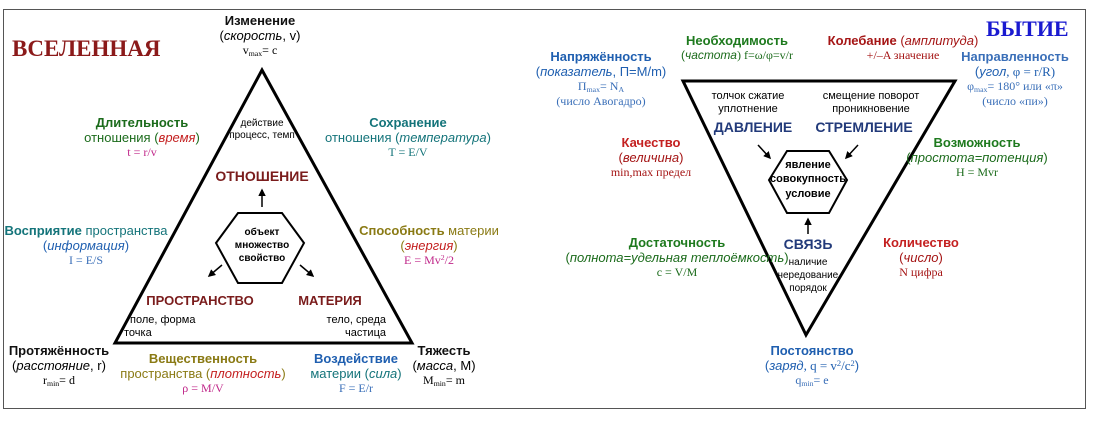  What do you see at coordinates (538, 71) in the screenshot?
I see `napryazhennost-l2a: (` at bounding box center [538, 71].